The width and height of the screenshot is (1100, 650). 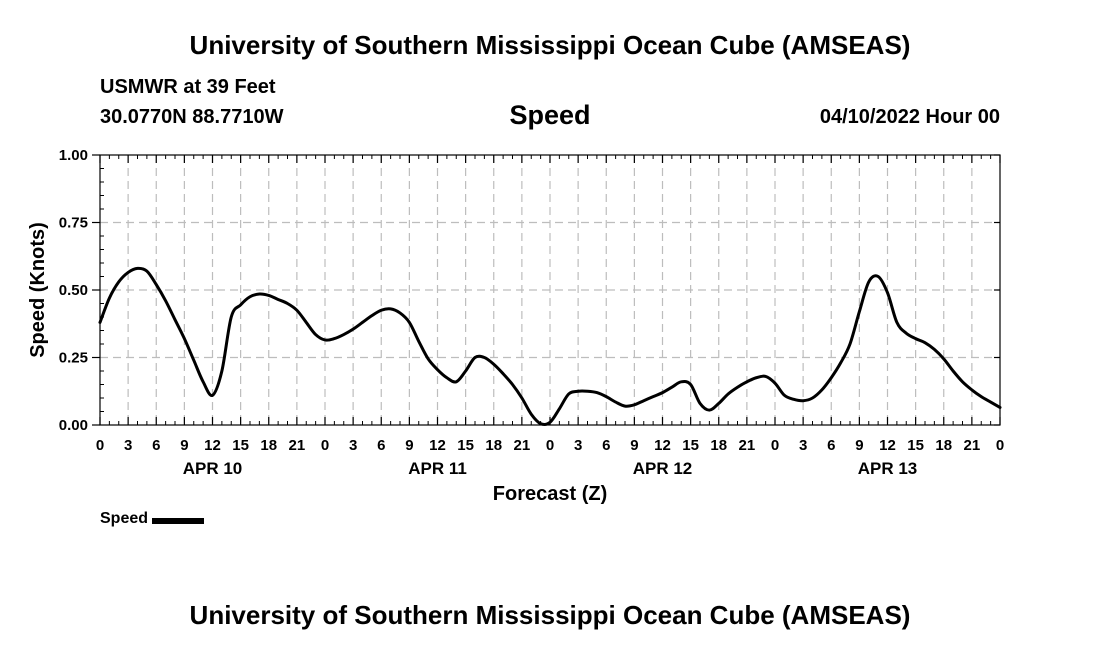 What do you see at coordinates (38, 290) in the screenshot?
I see `y-axis-label: Speed (Knots)` at bounding box center [38, 290].